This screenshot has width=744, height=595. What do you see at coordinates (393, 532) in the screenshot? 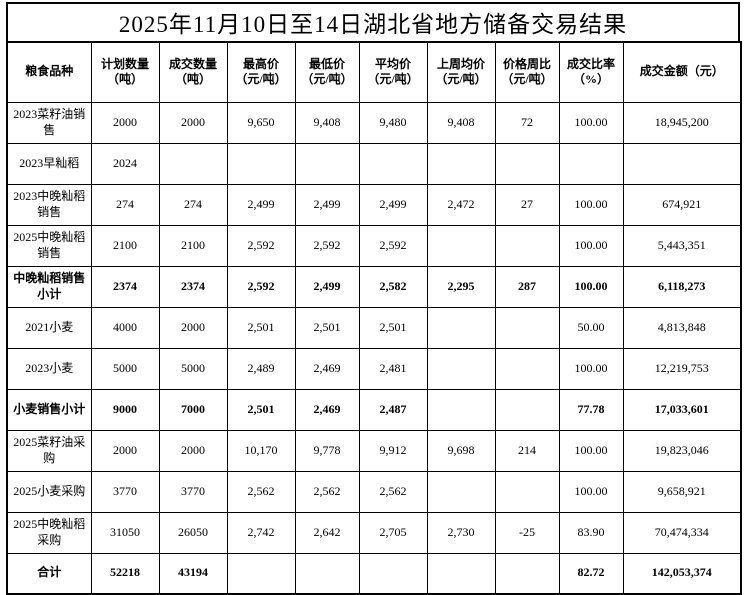
I see `value-cell: 2,705` at bounding box center [393, 532].